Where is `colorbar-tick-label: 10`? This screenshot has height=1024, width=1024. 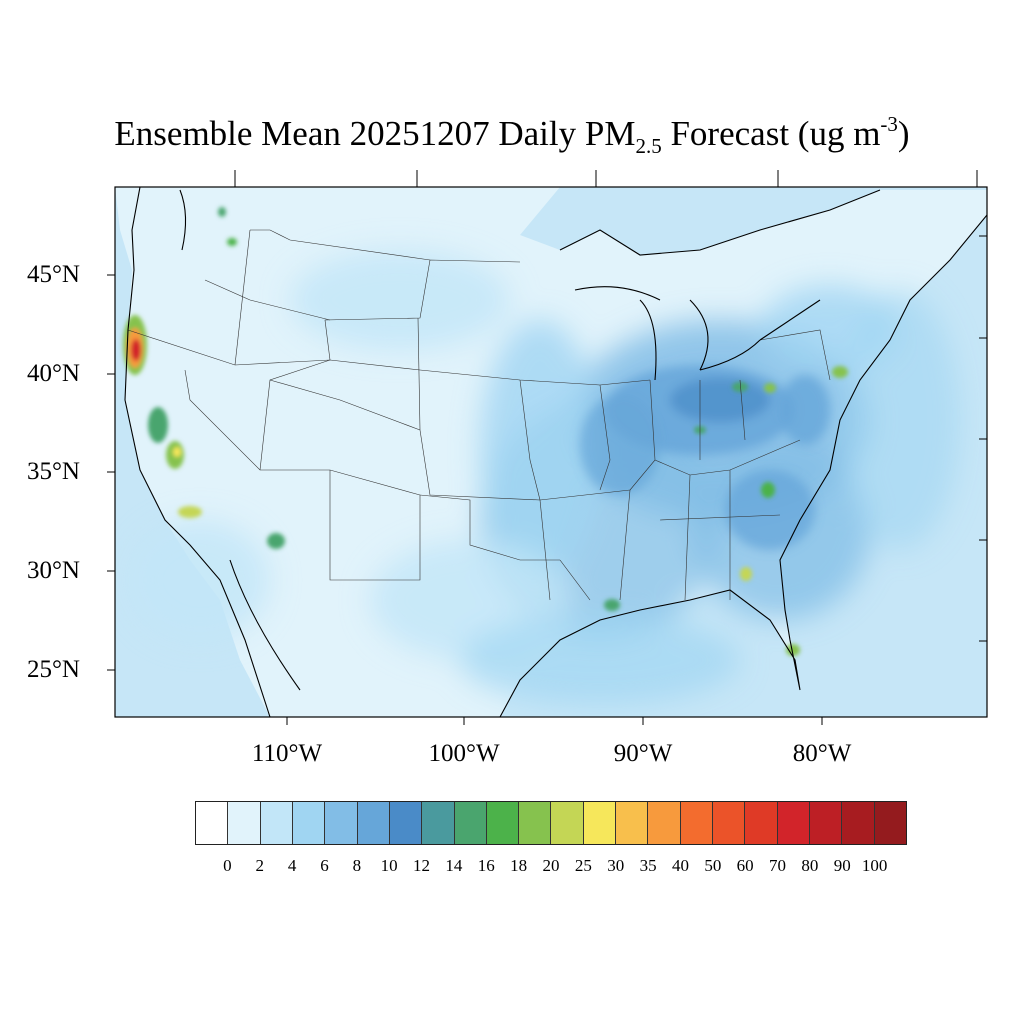
colorbar-tick-label: 10 is located at coordinates (389, 865).